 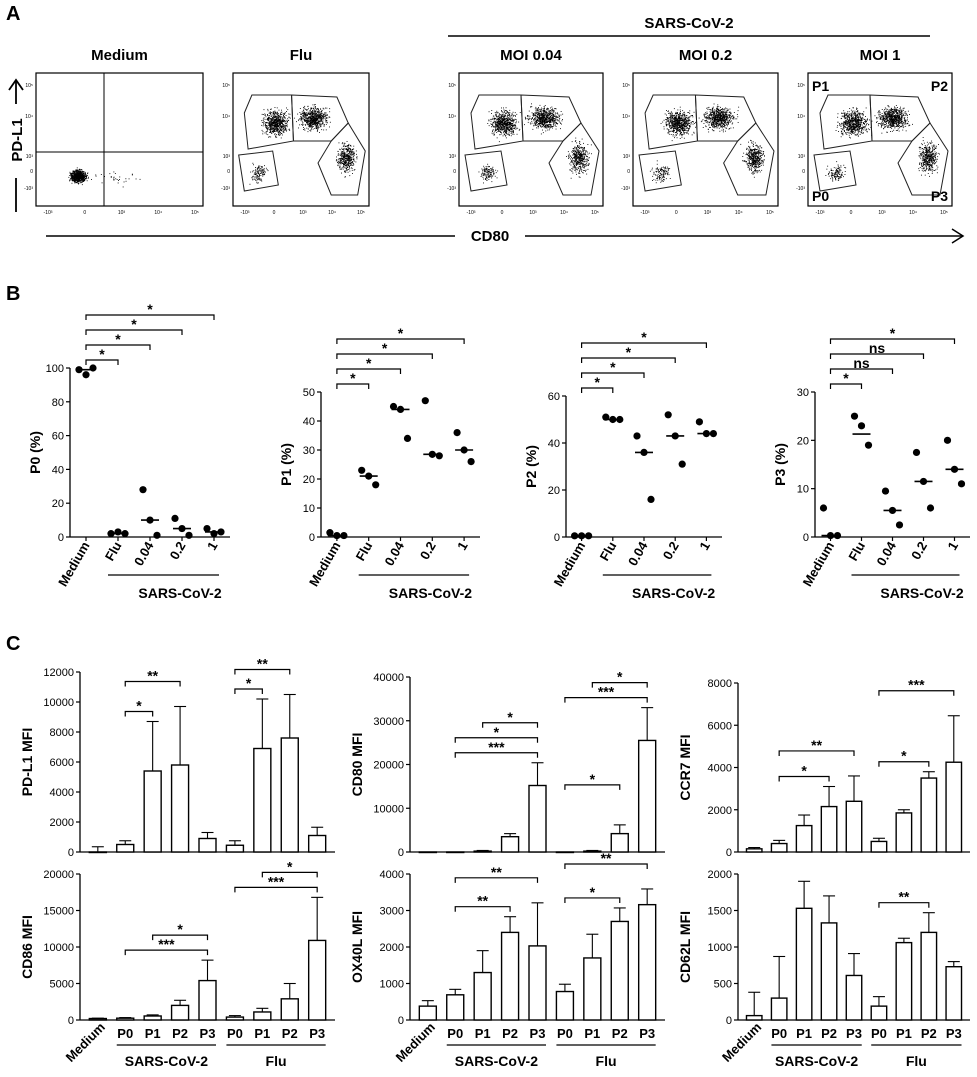 I want to click on panel-letter-b: B, so click(x=13, y=294).